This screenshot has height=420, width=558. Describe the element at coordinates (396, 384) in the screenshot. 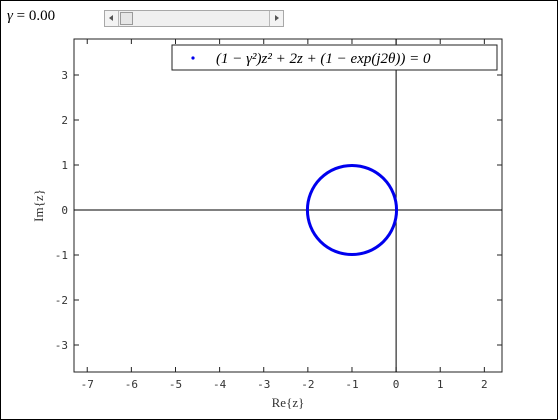

I see `x-tick-label: 0` at that location.